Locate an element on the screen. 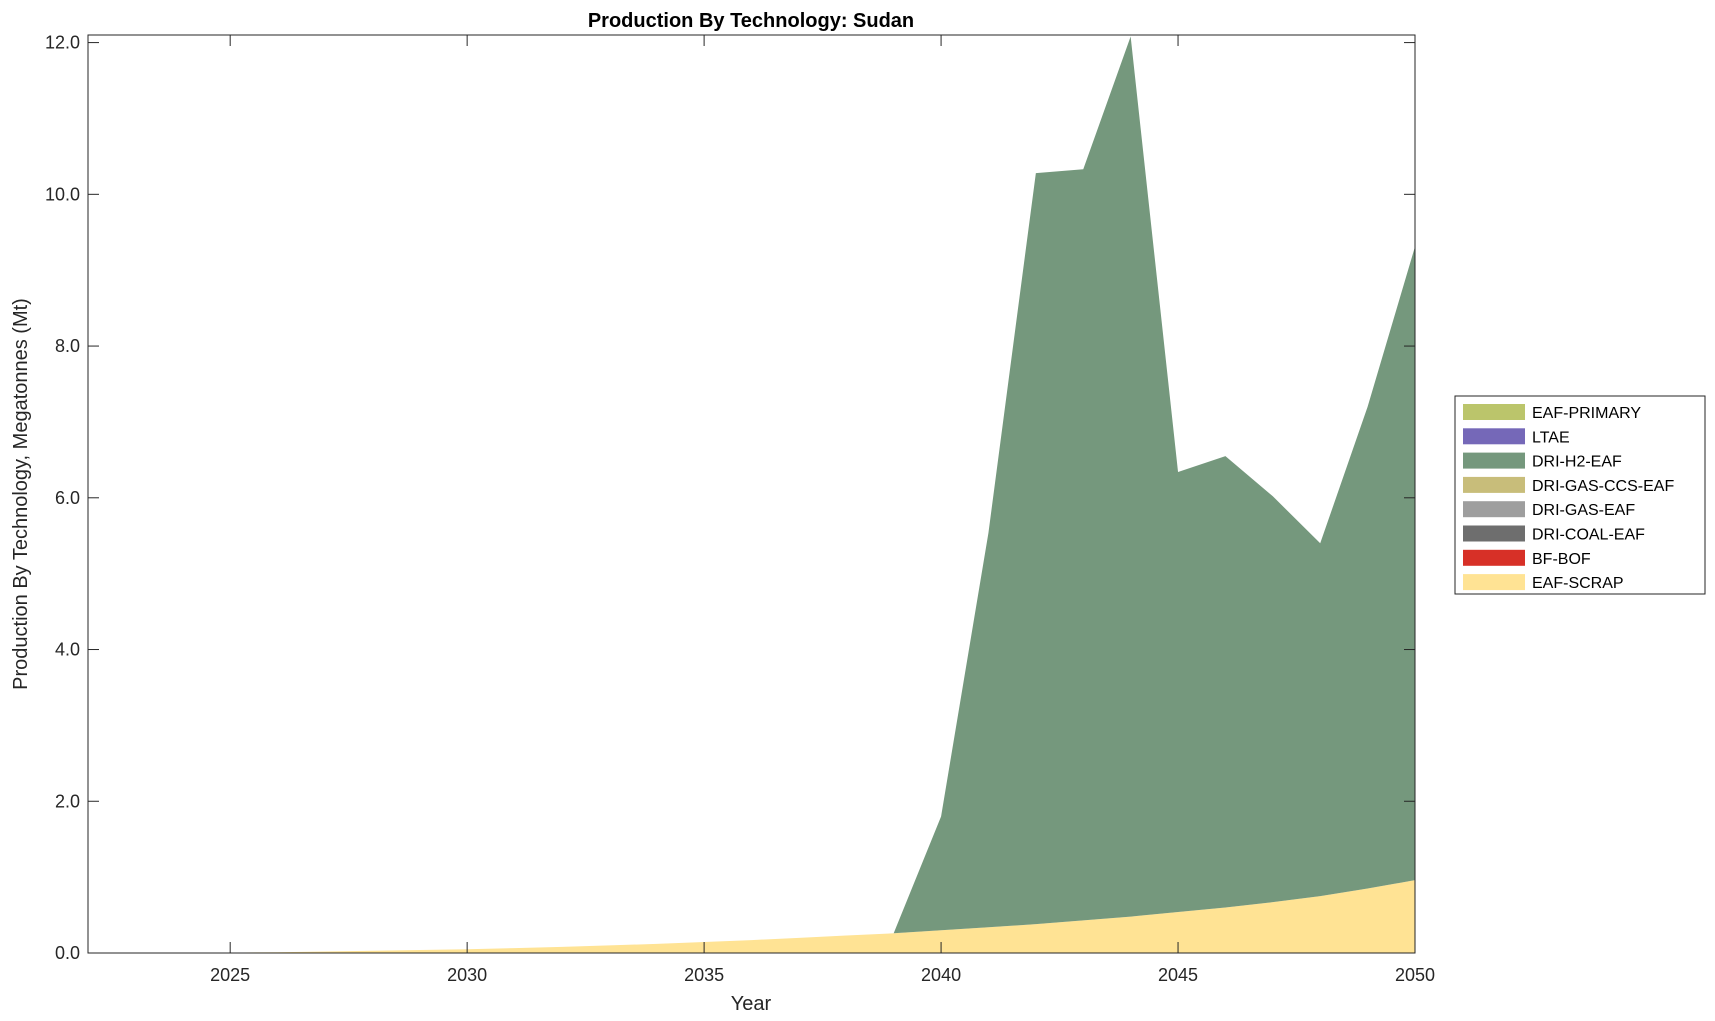 Image resolution: width=1715 pixels, height=1021 pixels. legend-swatch-ltae is located at coordinates (1494, 436).